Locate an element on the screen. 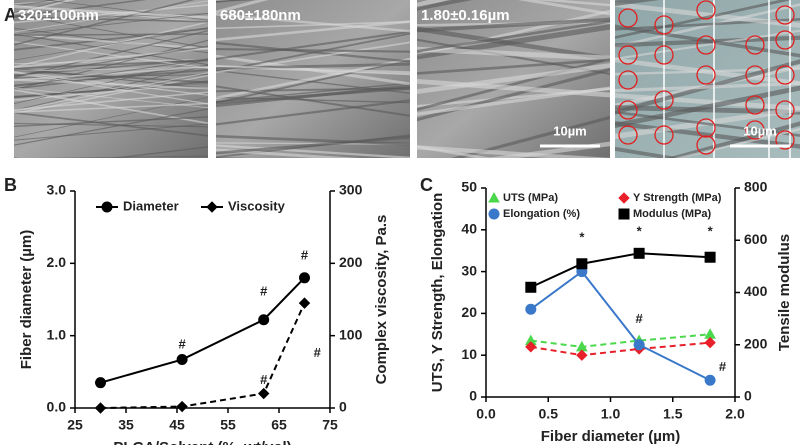  y2-axis-label: Tensile modulus is located at coordinates (784, 292).